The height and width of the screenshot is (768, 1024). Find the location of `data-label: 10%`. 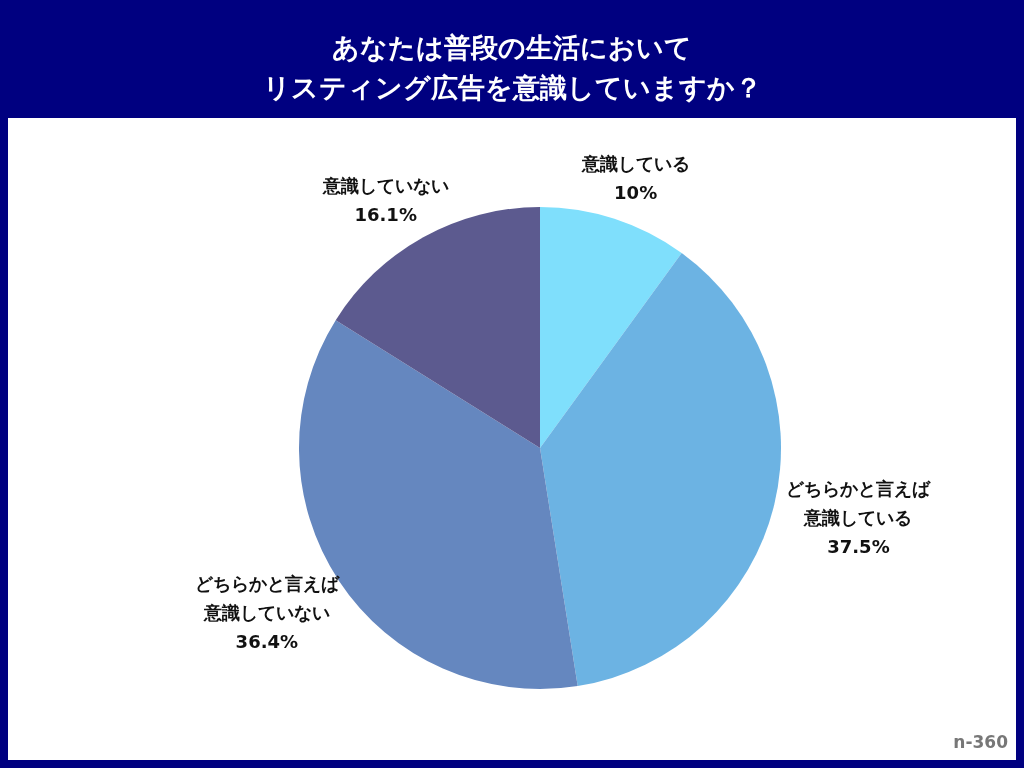

data-label: 10% is located at coordinates (636, 192).